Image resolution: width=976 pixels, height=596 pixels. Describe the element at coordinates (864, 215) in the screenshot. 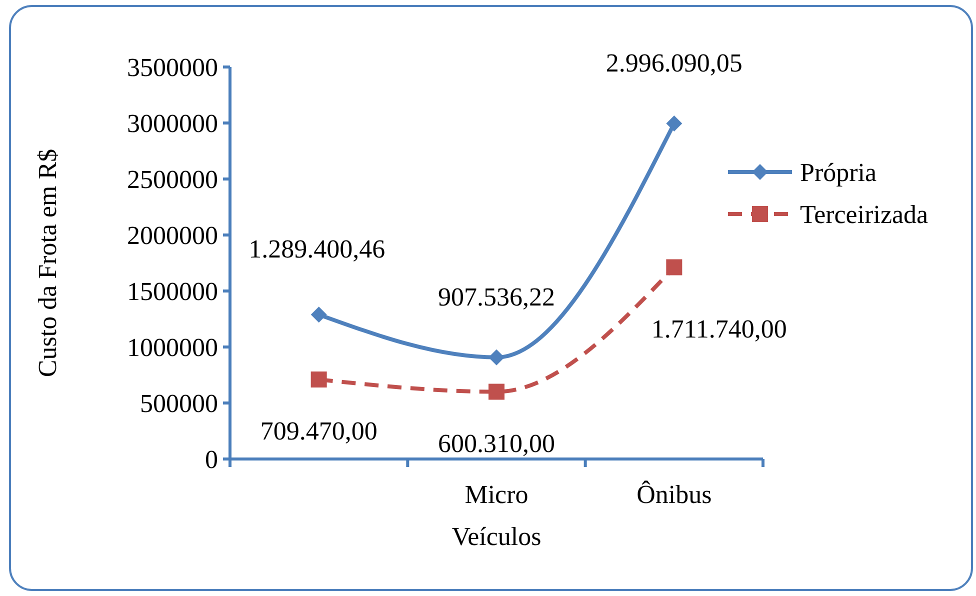

I see `legend-label: Terceirizada` at that location.